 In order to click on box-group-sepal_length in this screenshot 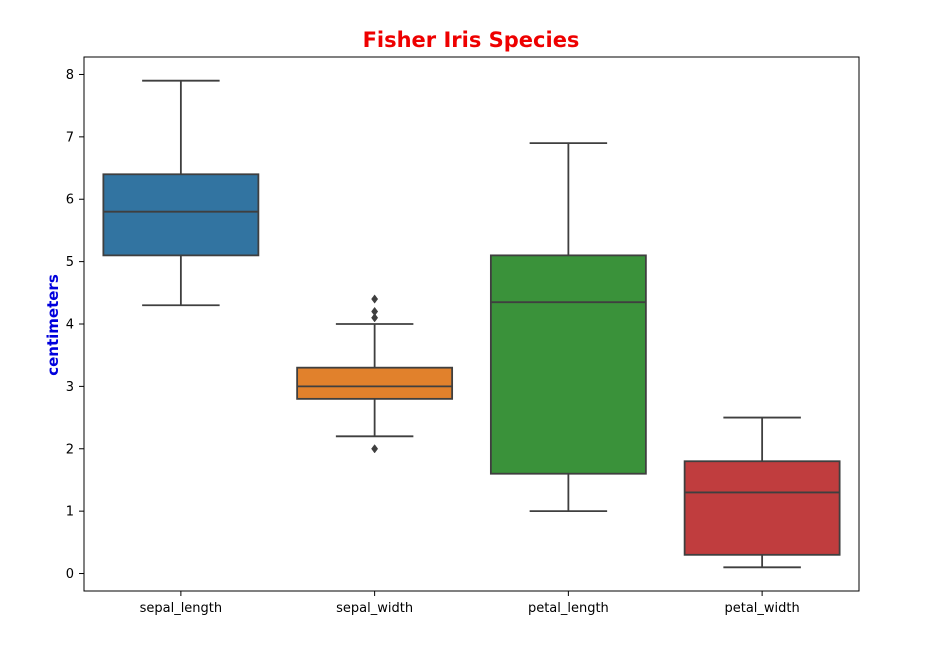, I will do `click(181, 193)`.